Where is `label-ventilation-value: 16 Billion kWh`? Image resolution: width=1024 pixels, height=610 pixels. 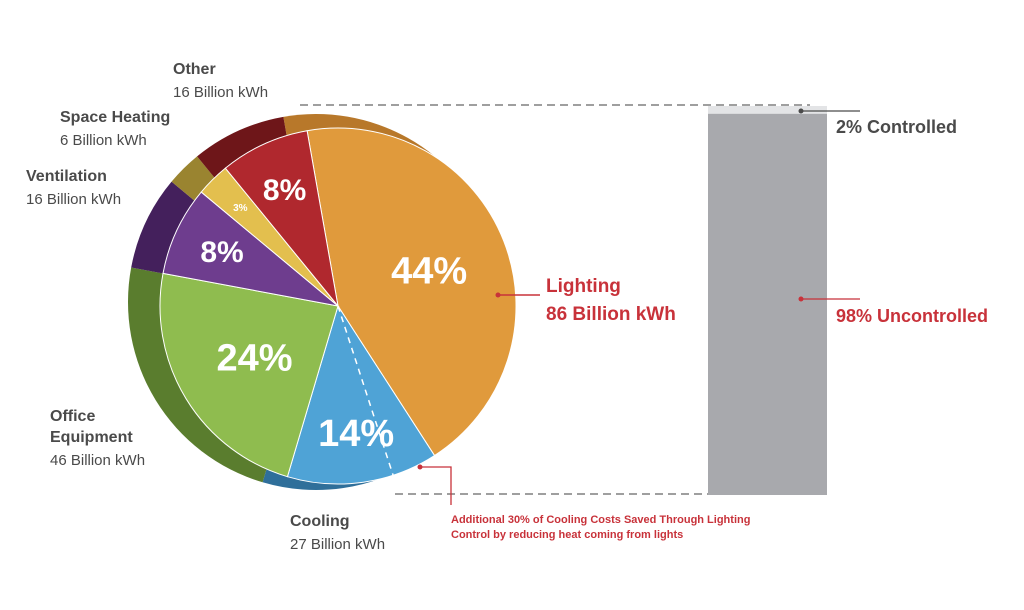
label-ventilation-value: 16 Billion kWh is located at coordinates (73, 199).